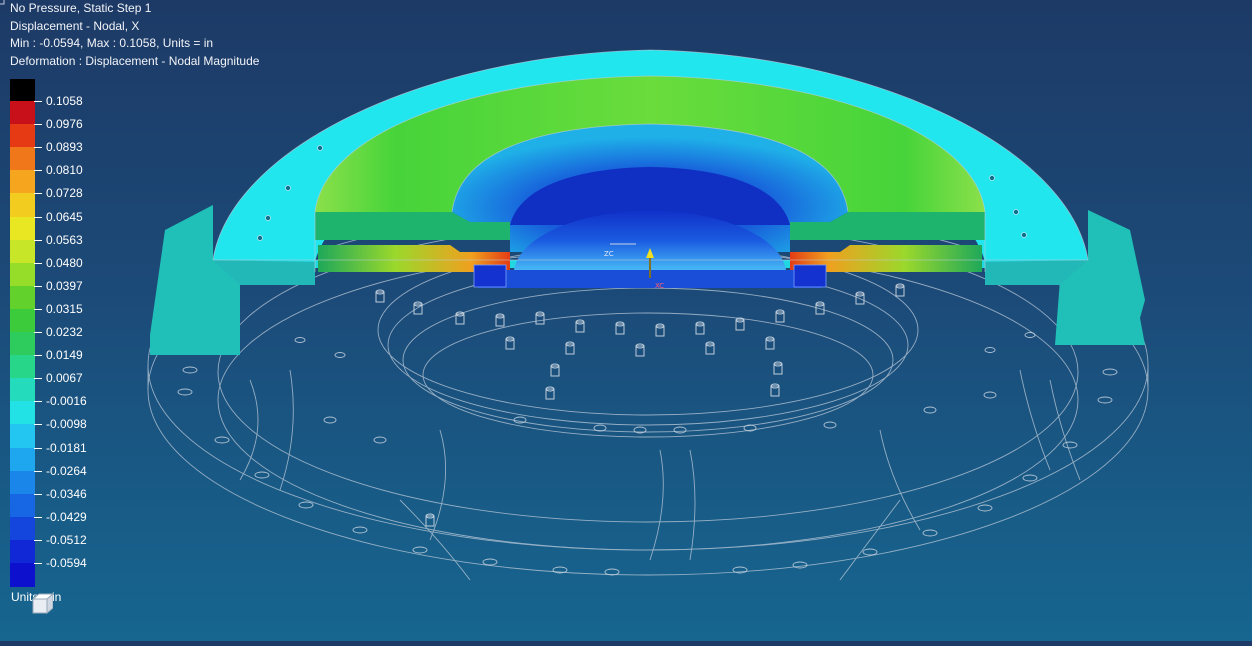 The height and width of the screenshot is (646, 1252). Describe the element at coordinates (642, 193) in the screenshot. I see `ring-holes` at that location.